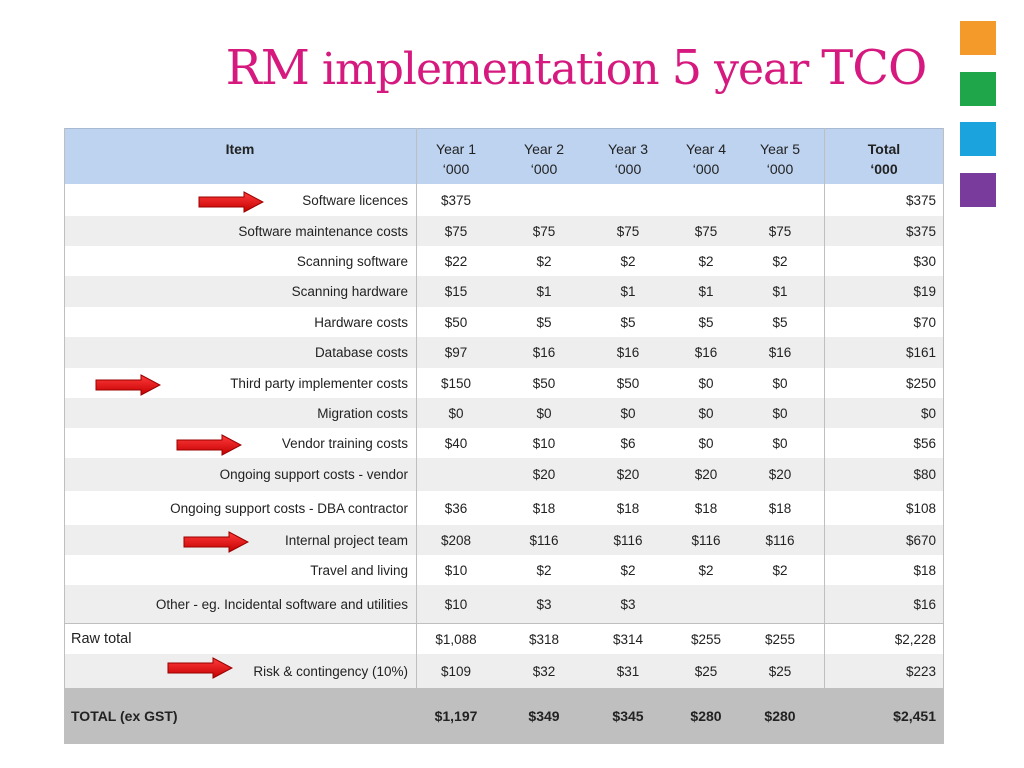  I want to click on page-title: RM implementation 5 year TCO, so click(512, 68).